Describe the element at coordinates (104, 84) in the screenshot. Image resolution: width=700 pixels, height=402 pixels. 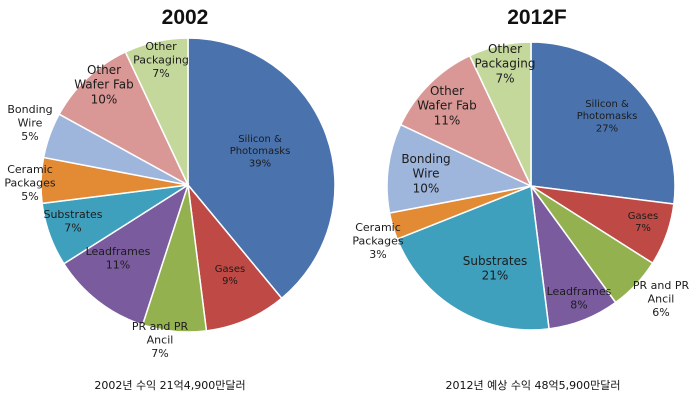
I see `slice-label: Other Wafer Fab 10%` at that location.